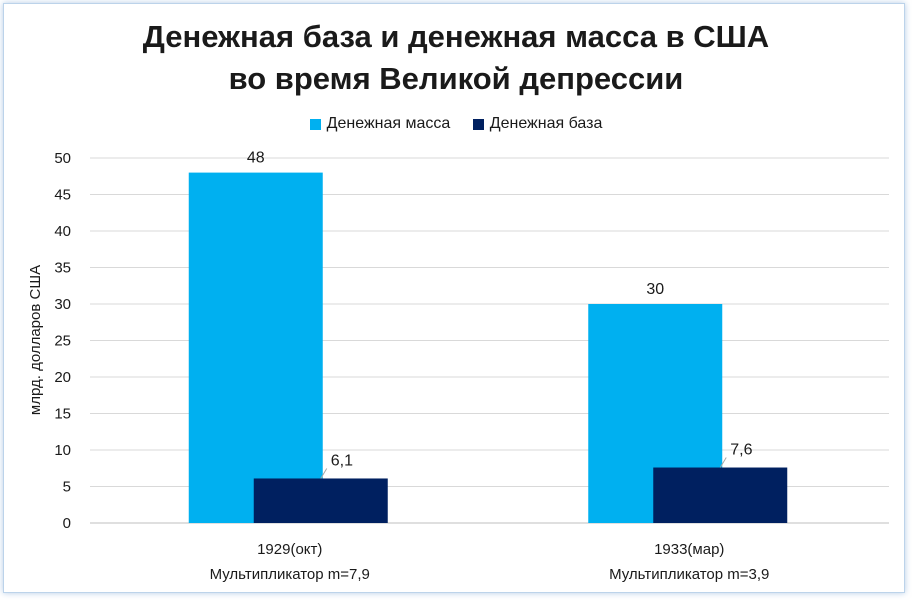  Describe the element at coordinates (62, 304) in the screenshot. I see `y-tick-label: 30` at that location.